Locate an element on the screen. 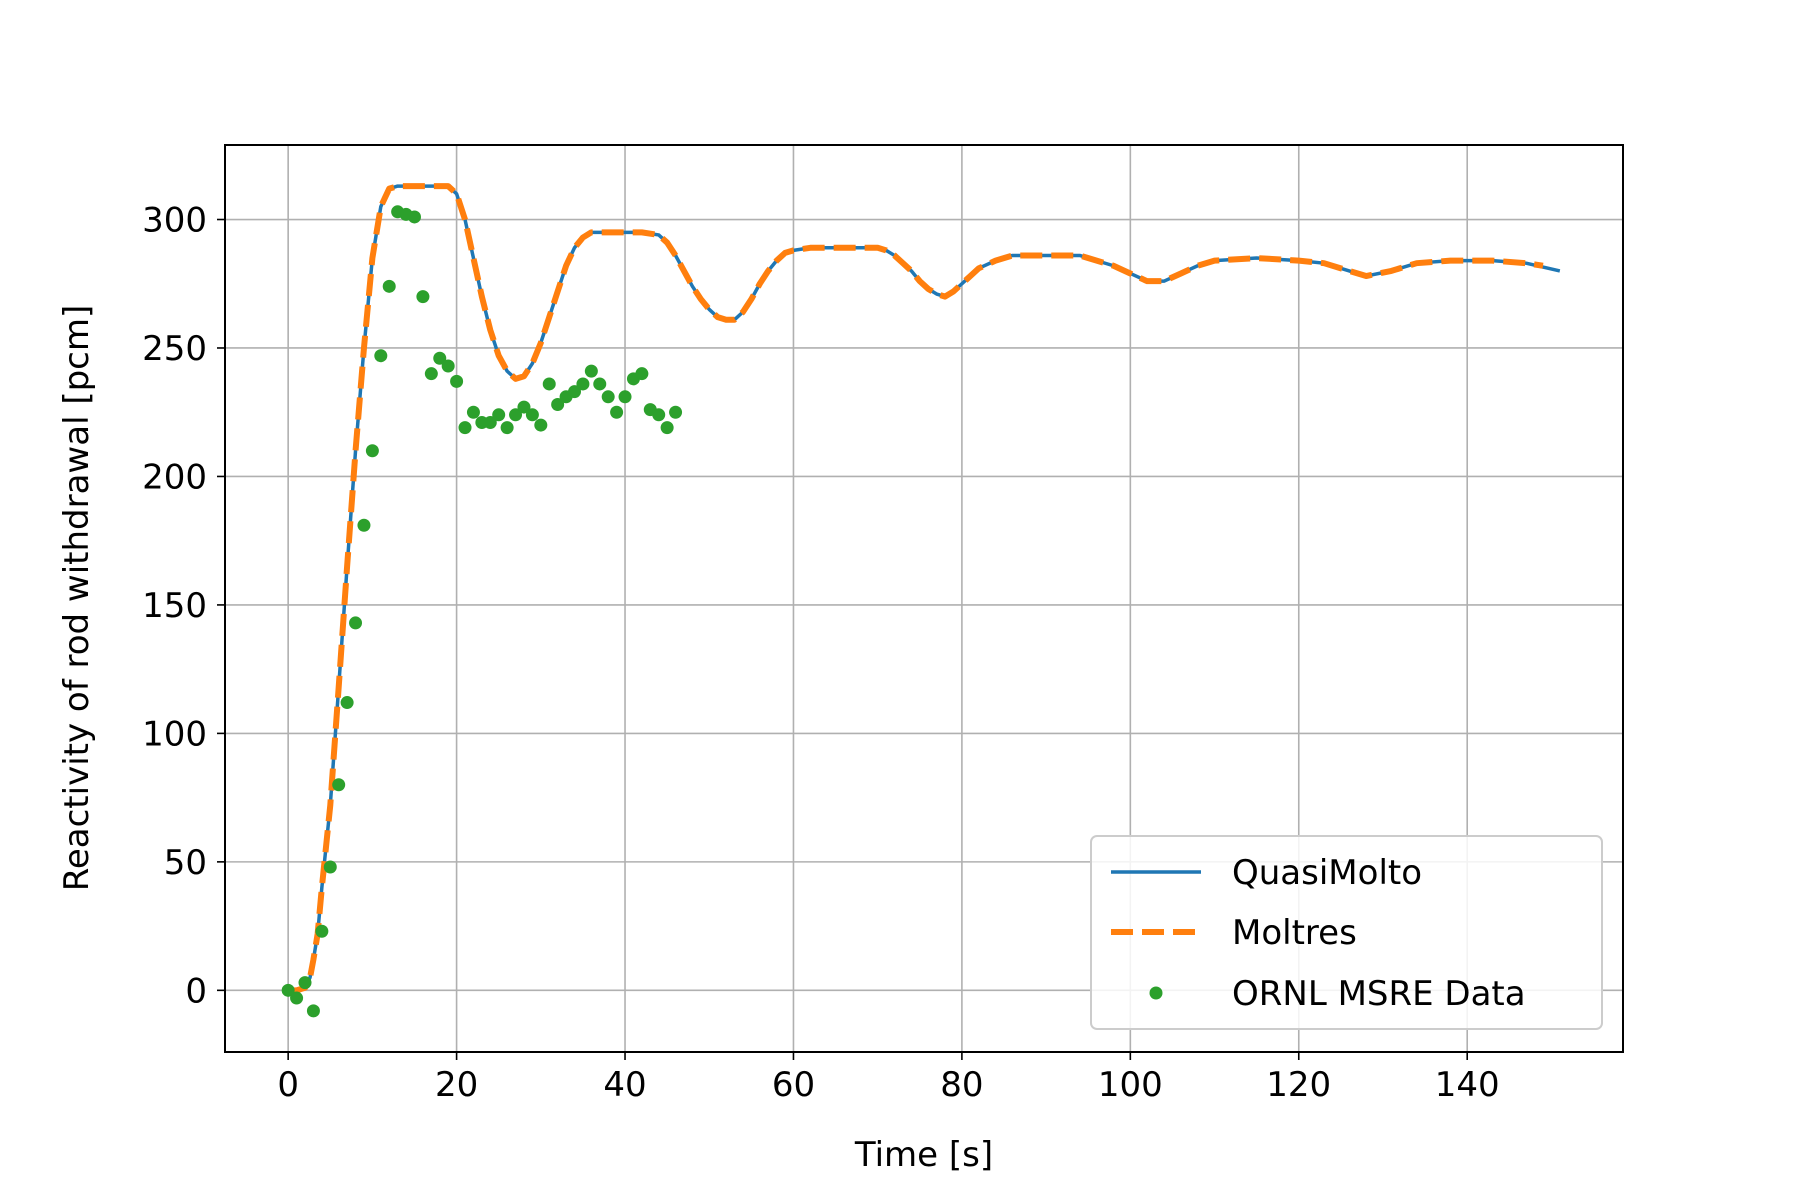 The image size is (1800, 1204). y-tick-label: 250 is located at coordinates (174, 349).